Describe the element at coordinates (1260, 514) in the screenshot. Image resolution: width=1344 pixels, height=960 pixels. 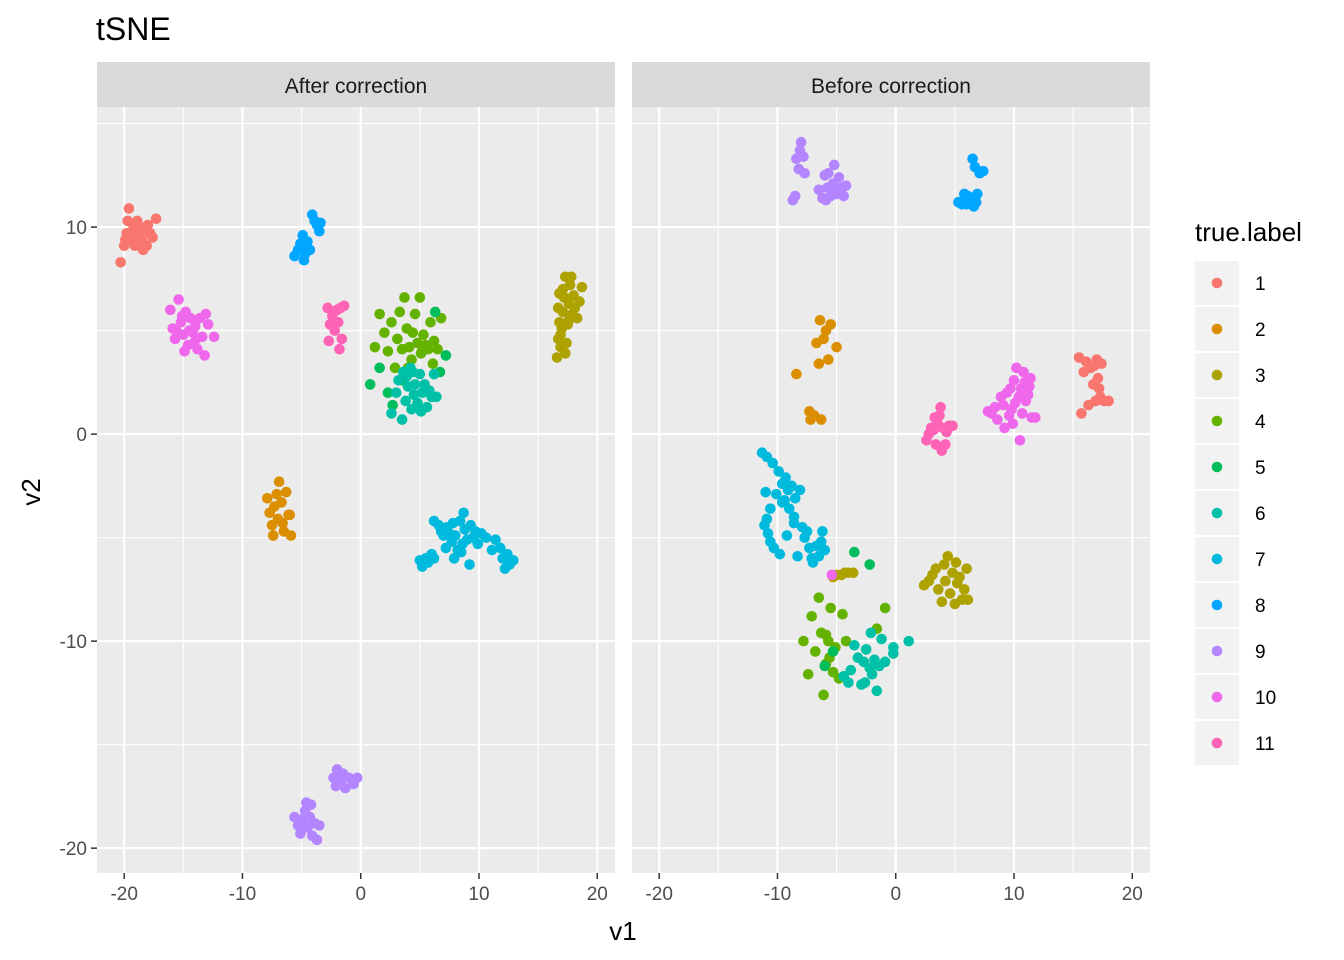
I see `legend-label: 6` at that location.